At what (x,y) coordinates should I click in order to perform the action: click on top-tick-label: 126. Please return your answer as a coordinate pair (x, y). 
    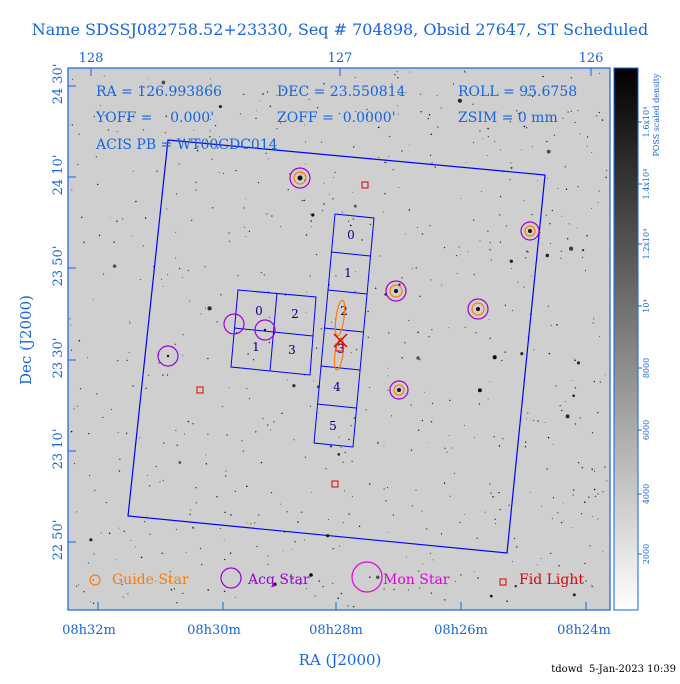
    Looking at the image, I should click on (591, 58).